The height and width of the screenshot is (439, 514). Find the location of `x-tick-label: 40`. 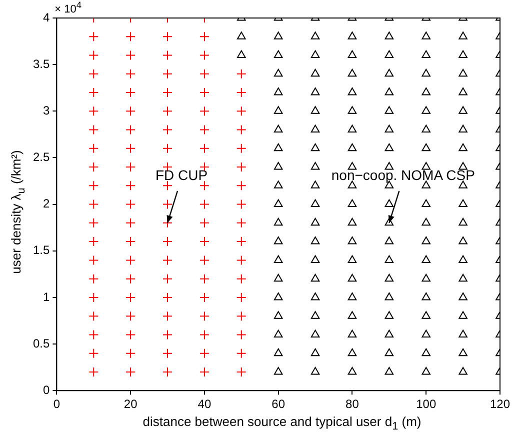

x-tick-label: 40 is located at coordinates (205, 404).